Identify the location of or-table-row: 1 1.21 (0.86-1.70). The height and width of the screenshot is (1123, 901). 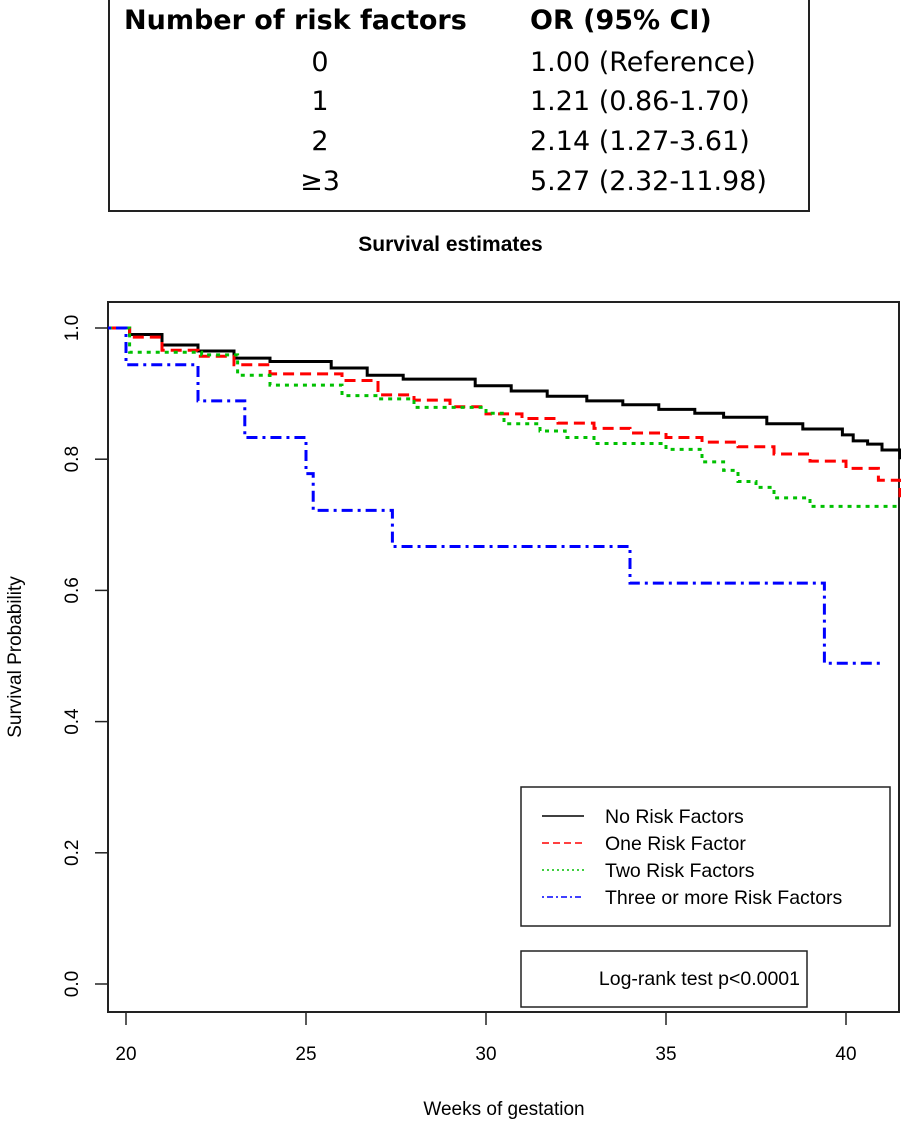
(459, 106).